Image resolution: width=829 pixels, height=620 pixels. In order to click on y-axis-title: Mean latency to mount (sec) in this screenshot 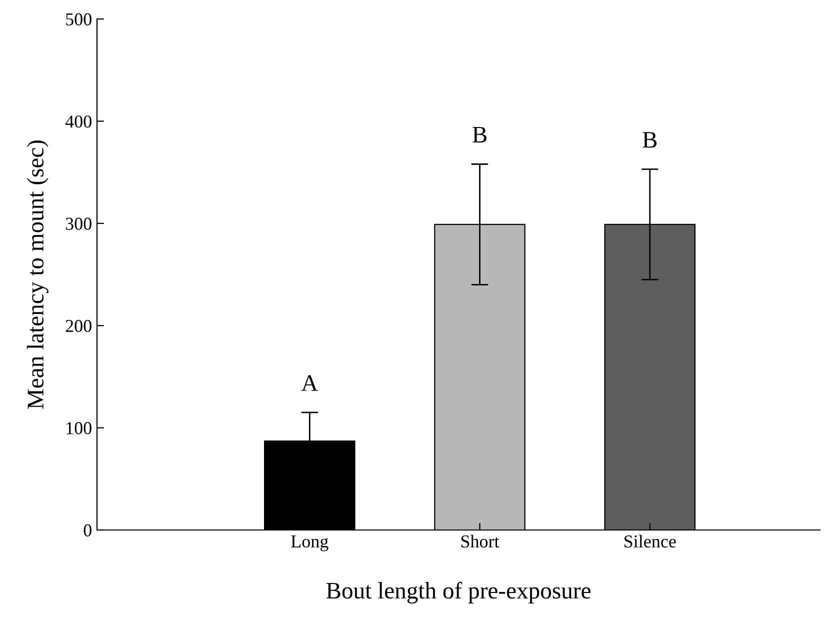, I will do `click(37, 274)`.